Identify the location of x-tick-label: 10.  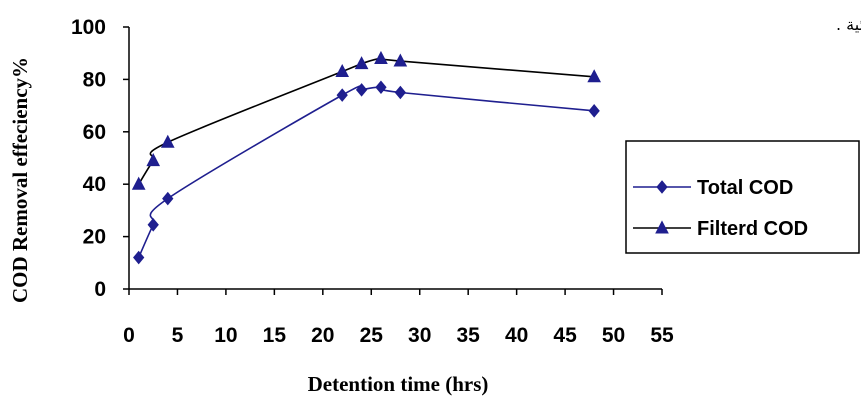
(225, 335).